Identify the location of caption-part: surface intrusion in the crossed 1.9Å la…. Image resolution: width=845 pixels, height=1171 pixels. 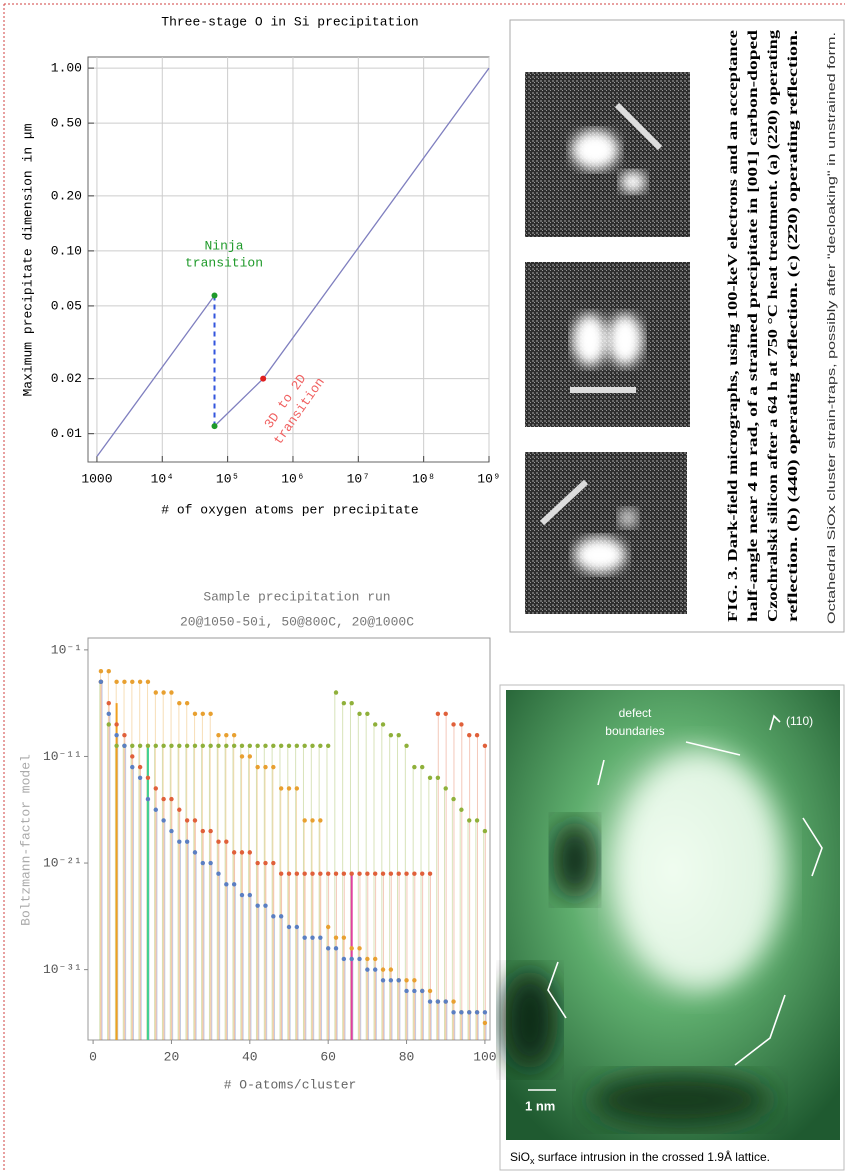
(652, 1156).